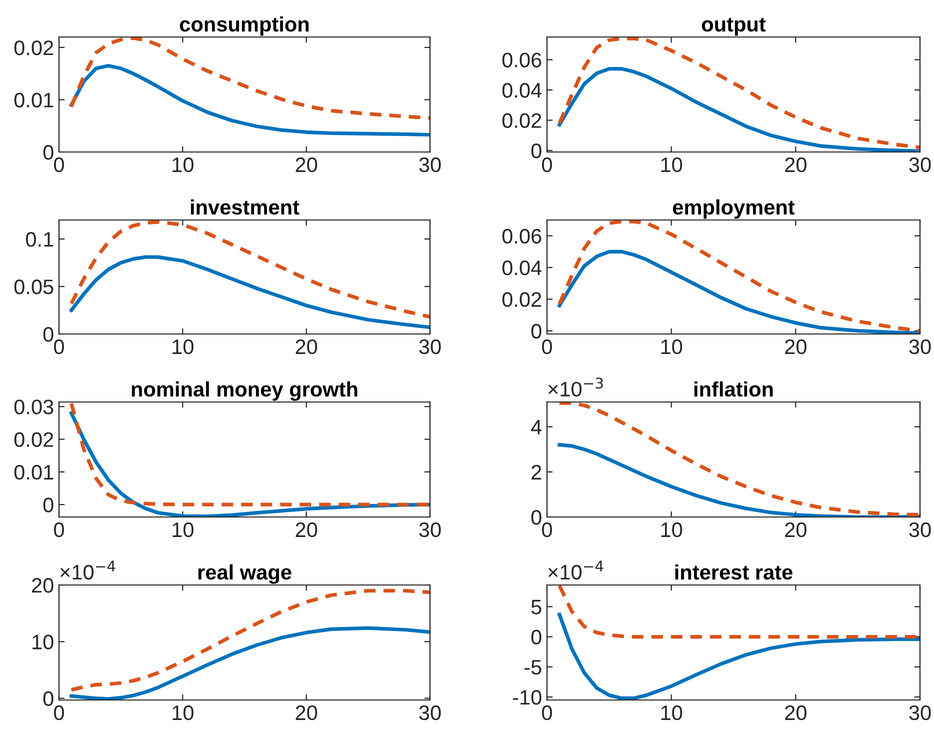  I want to click on y-tick-label: 5, so click(536, 607).